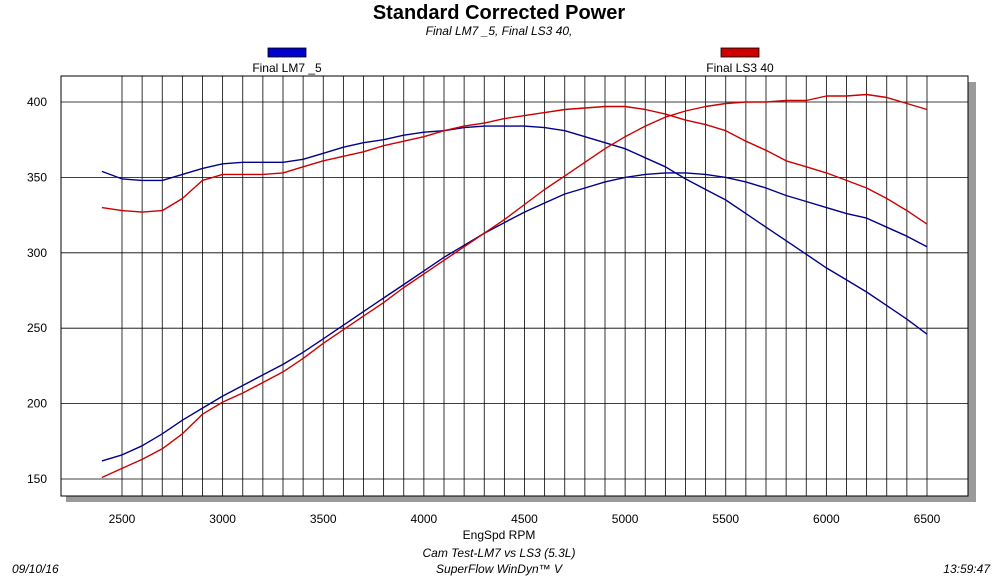 The image size is (1000, 577). What do you see at coordinates (499, 535) in the screenshot?
I see `x-axis-label: EngSpd RPM` at bounding box center [499, 535].